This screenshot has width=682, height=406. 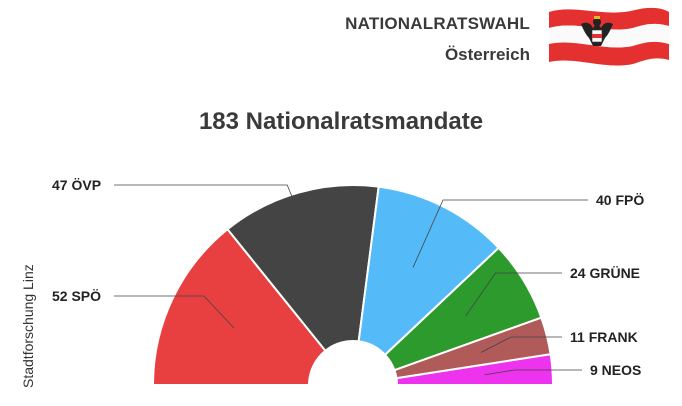 What do you see at coordinates (609, 36) in the screenshot?
I see `austria-flag-icon` at bounding box center [609, 36].